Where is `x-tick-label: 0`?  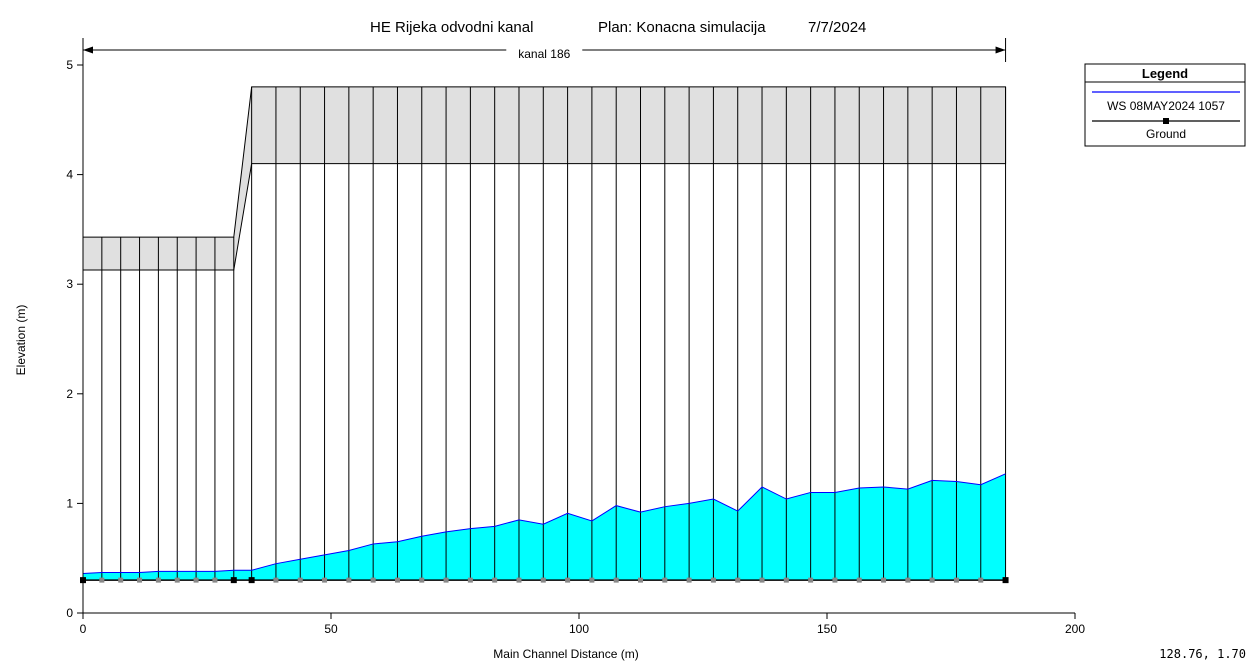
x-tick-label: 0 is located at coordinates (83, 629).